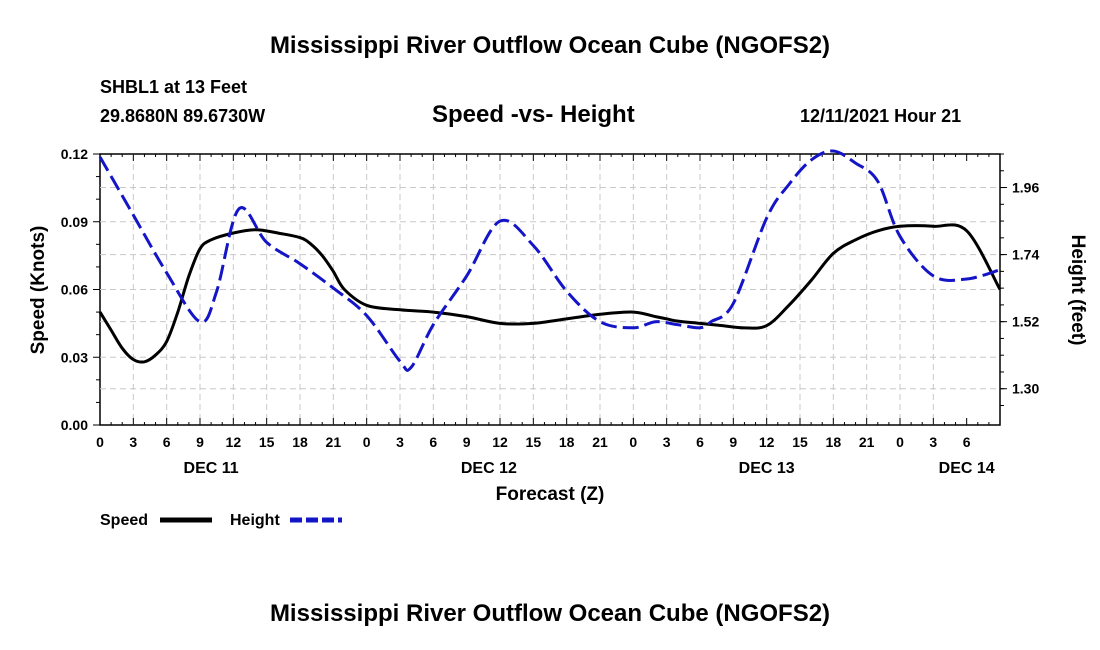 The image size is (1100, 650). I want to click on y-tick-label: 0.00, so click(74, 425).